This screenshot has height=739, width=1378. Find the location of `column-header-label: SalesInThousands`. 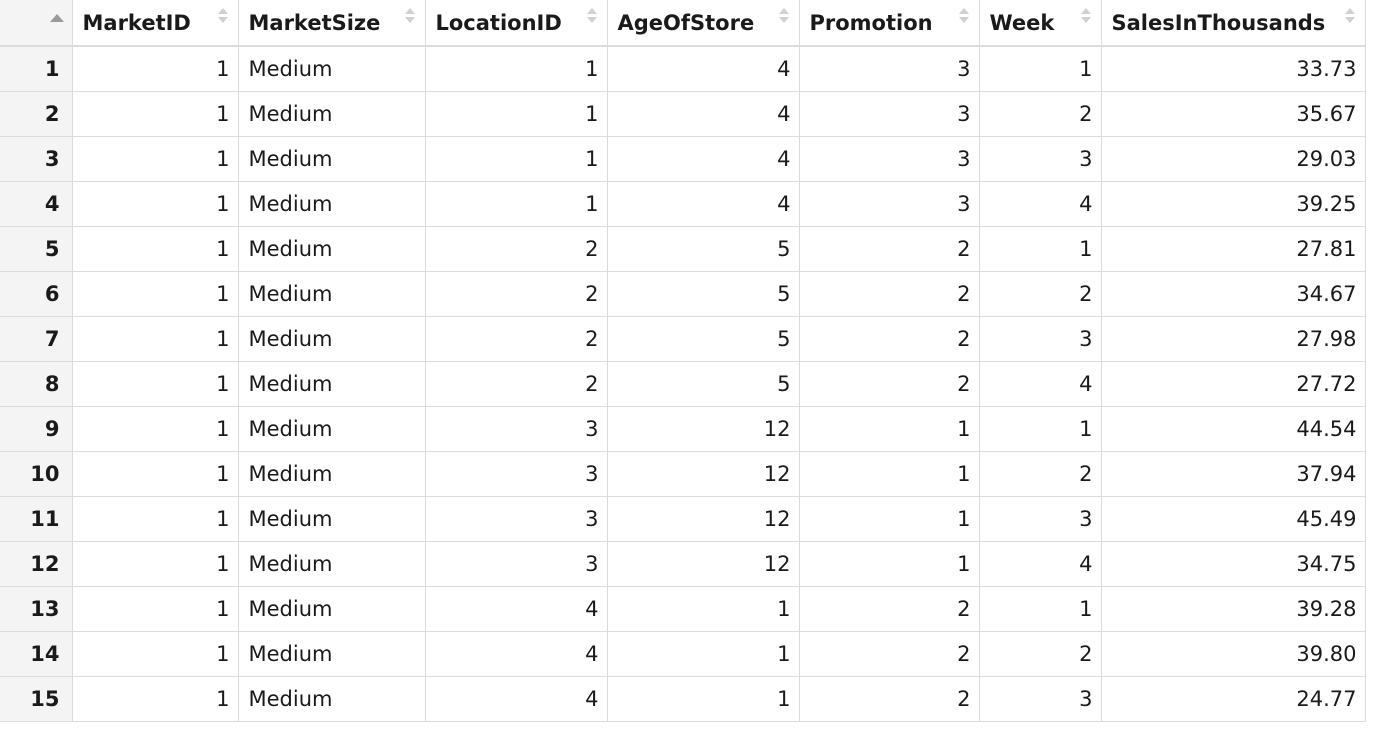

column-header-label: SalesInThousands is located at coordinates (1218, 23).